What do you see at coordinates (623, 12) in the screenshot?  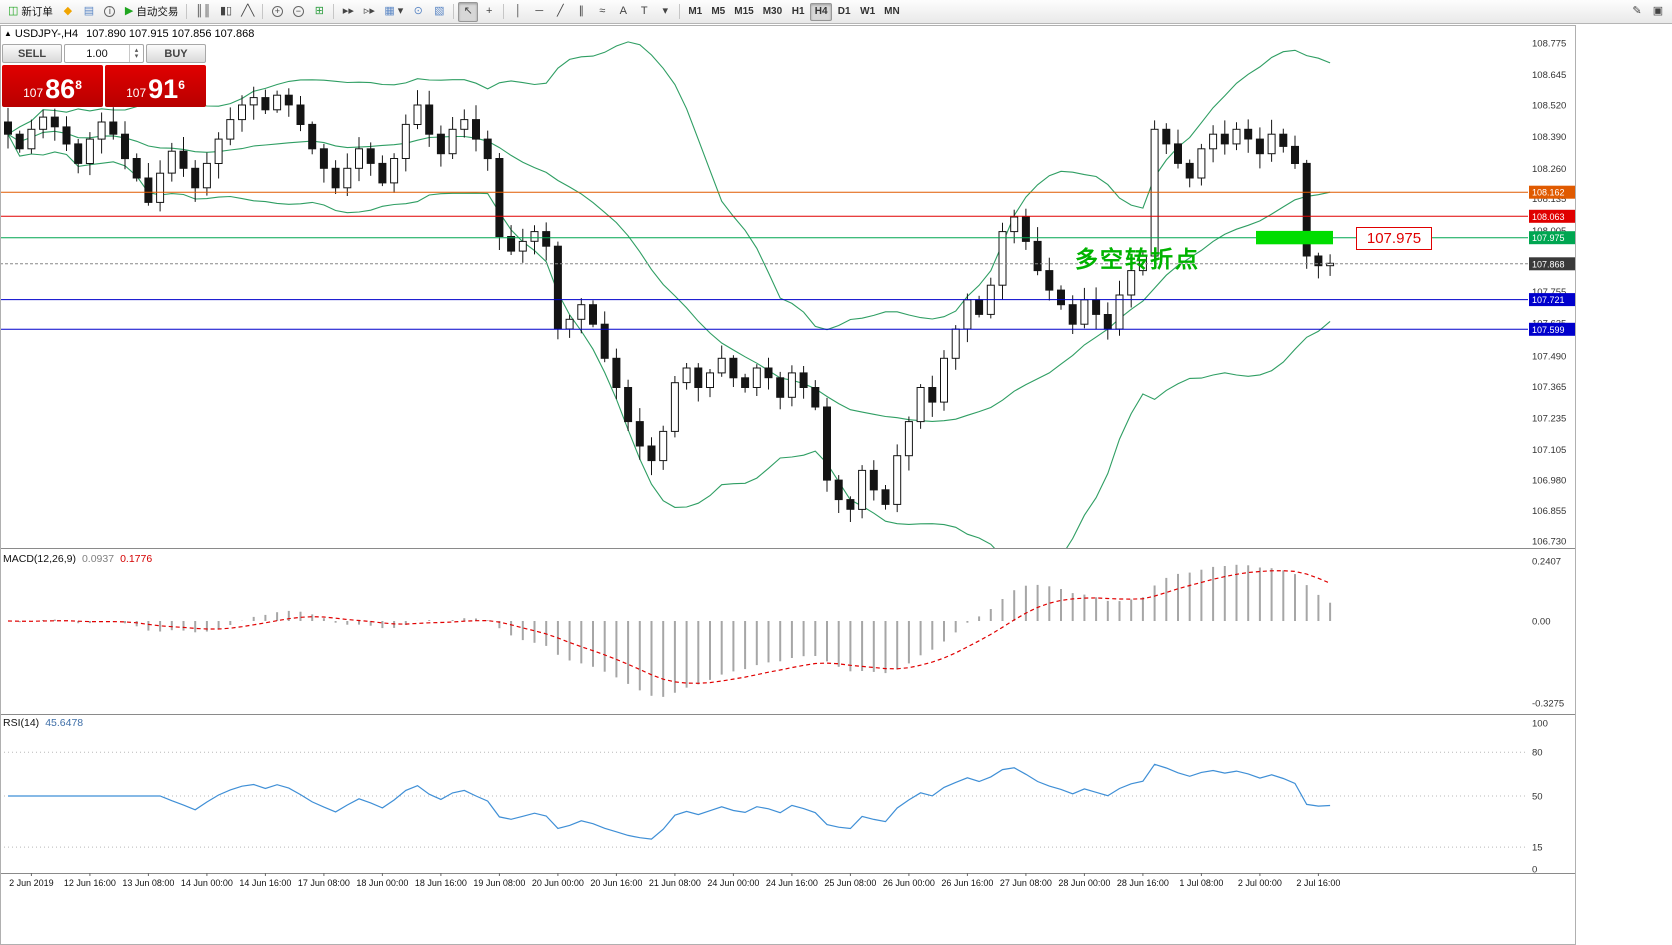 I see `text-button: A` at bounding box center [623, 12].